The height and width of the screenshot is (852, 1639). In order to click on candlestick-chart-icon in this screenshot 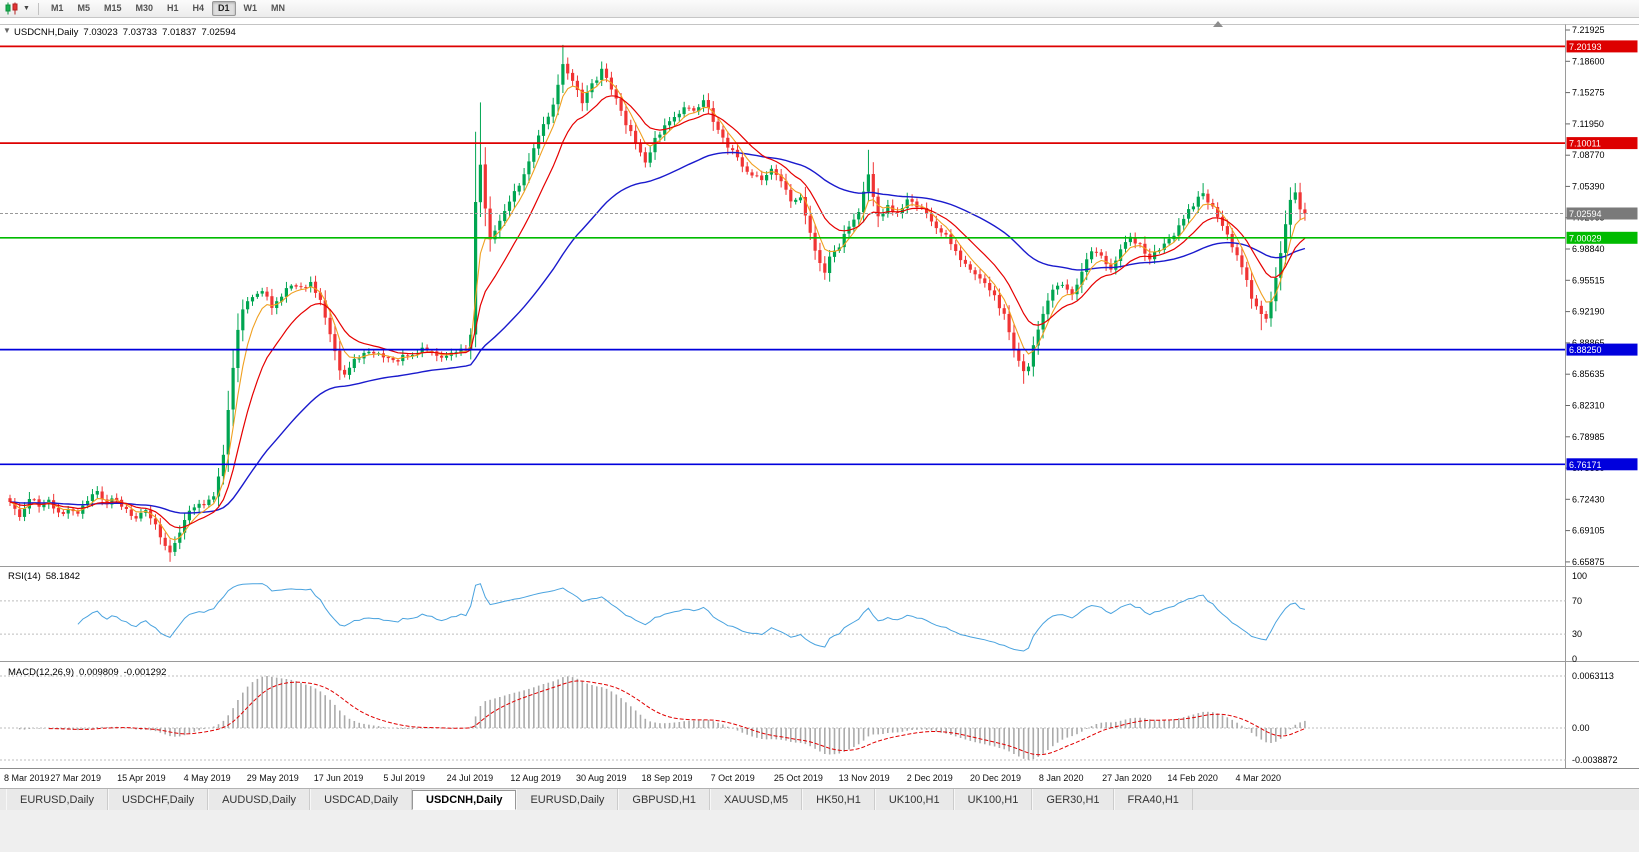, I will do `click(11, 8)`.